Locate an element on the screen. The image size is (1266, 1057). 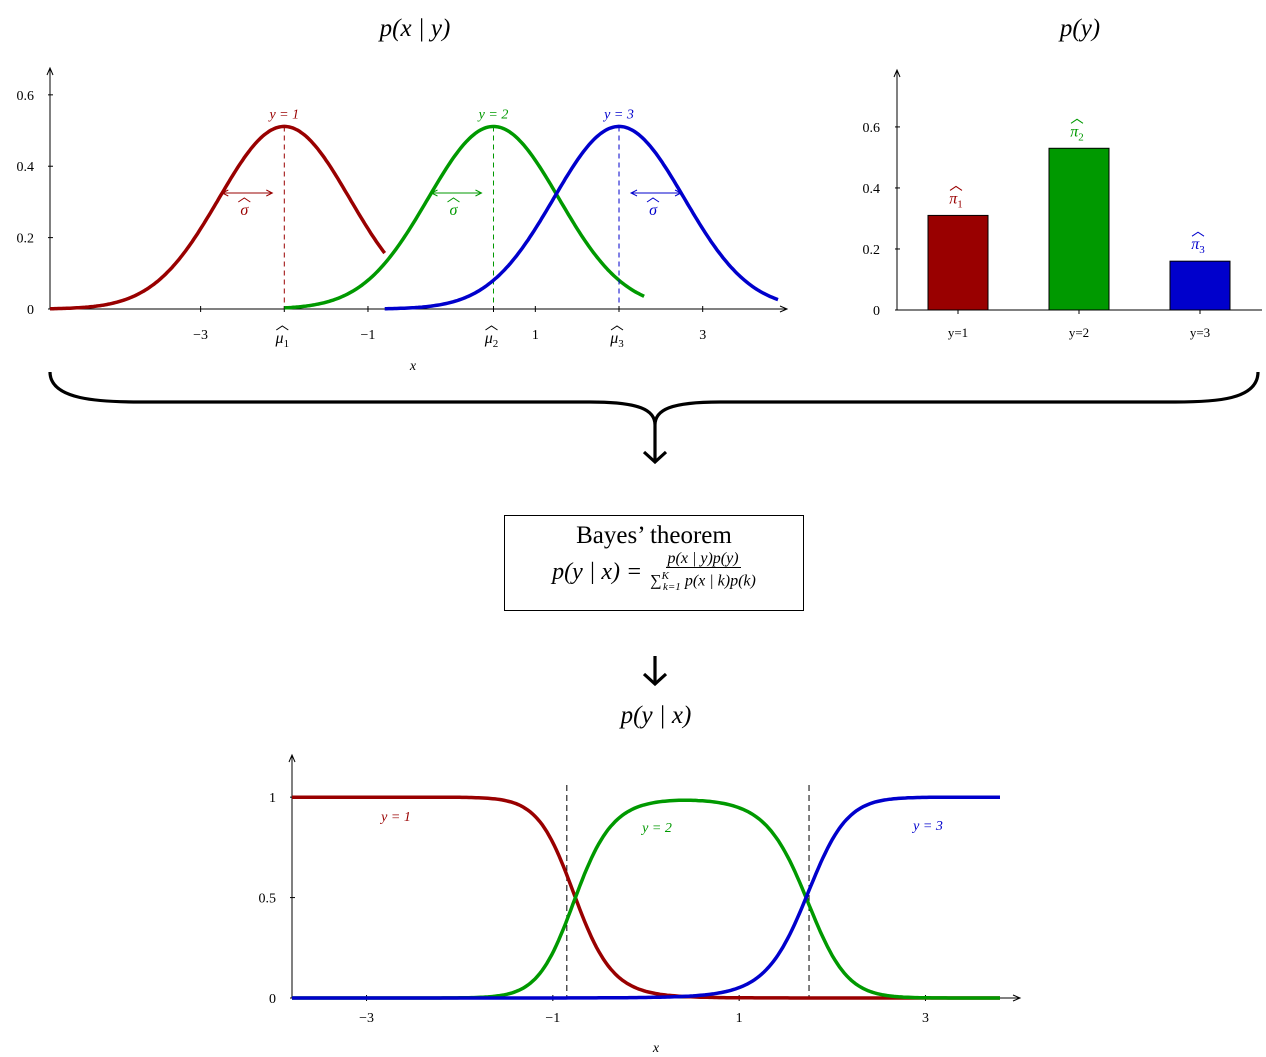
bayes-fraction: p(x | y)p(y) ∑Kk=1 p(x | k)p(k) is located at coordinates (703, 573).